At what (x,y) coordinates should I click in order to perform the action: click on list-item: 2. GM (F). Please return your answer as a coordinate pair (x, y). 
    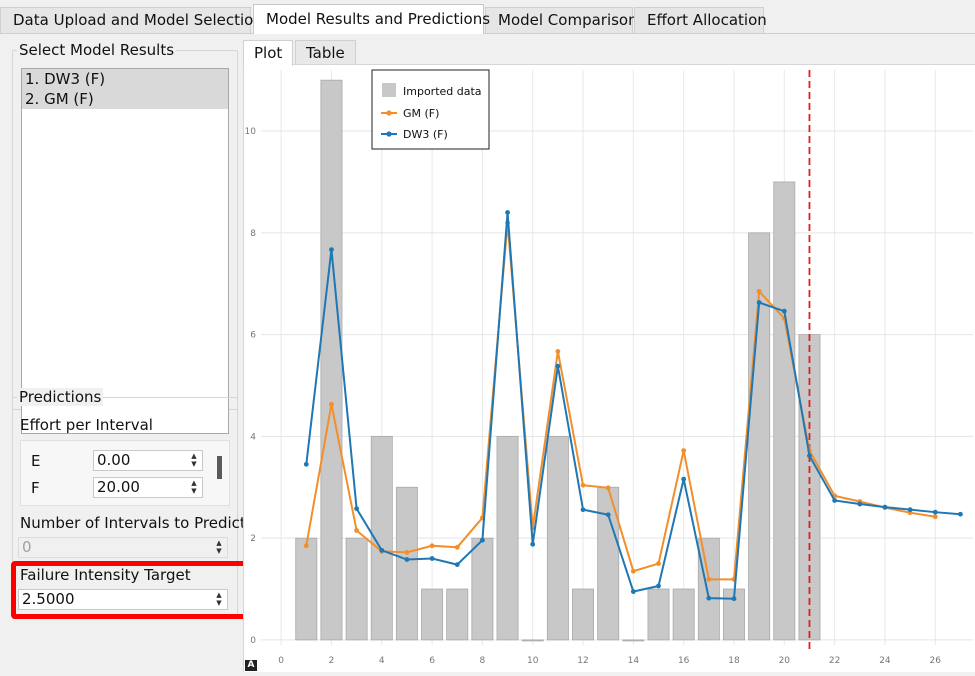
    Looking at the image, I should click on (125, 99).